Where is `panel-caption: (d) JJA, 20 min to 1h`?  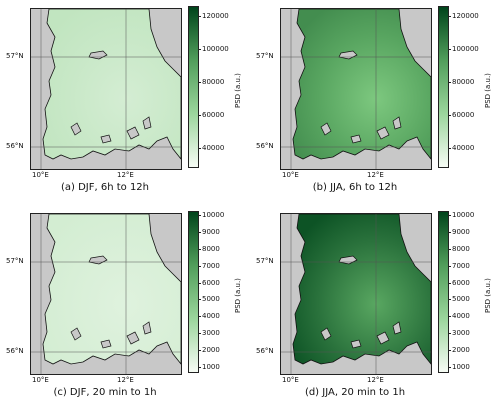
panel-caption: (d) JJA, 20 min to 1h is located at coordinates (355, 392).